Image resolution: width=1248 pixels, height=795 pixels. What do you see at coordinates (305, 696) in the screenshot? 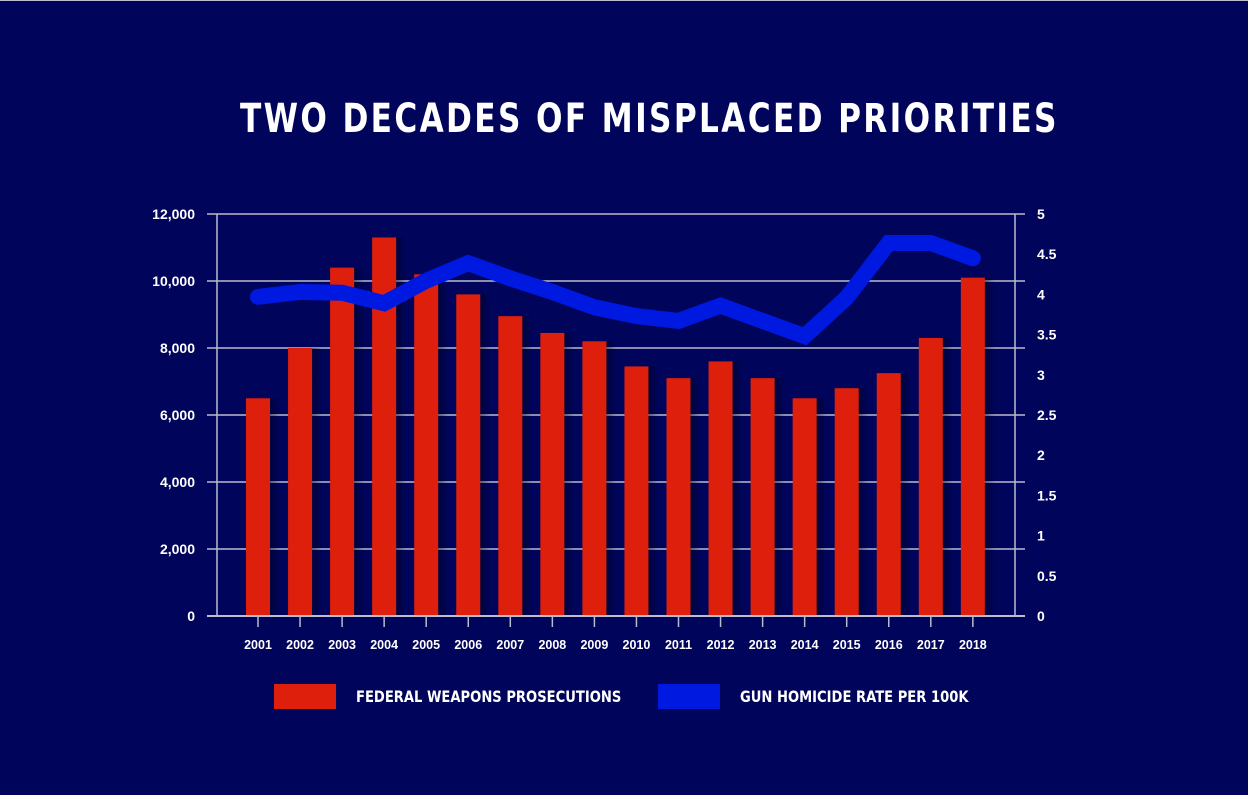
I see `legend-swatch-prosecutions` at bounding box center [305, 696].